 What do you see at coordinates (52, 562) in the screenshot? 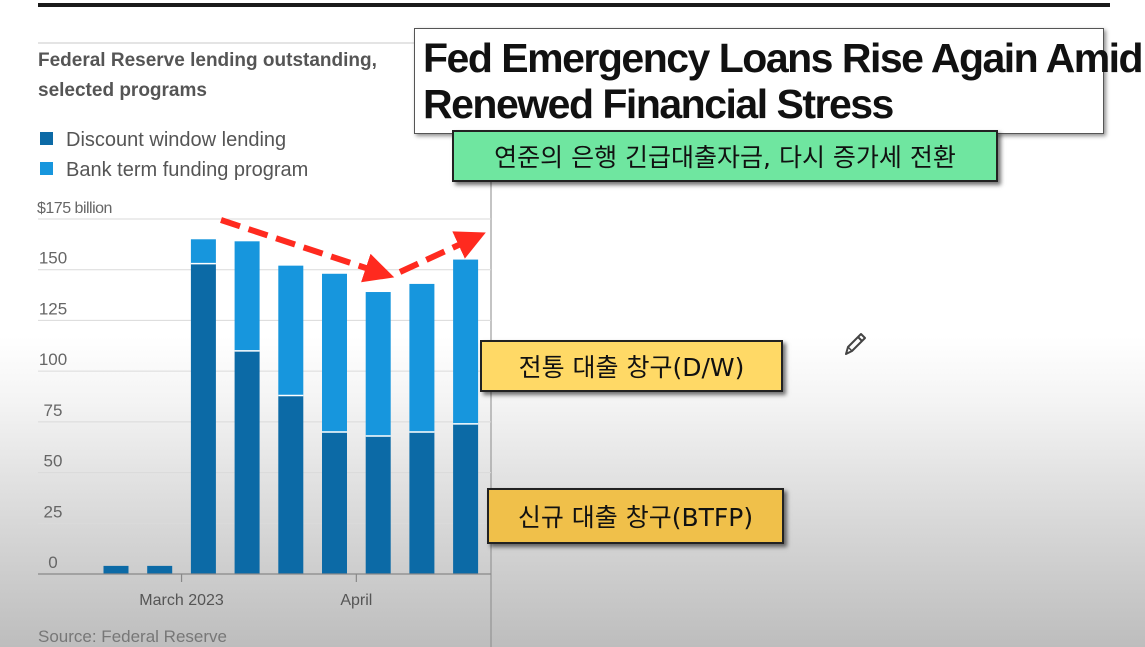
I see `y-tick-label-0: 0` at bounding box center [52, 562].